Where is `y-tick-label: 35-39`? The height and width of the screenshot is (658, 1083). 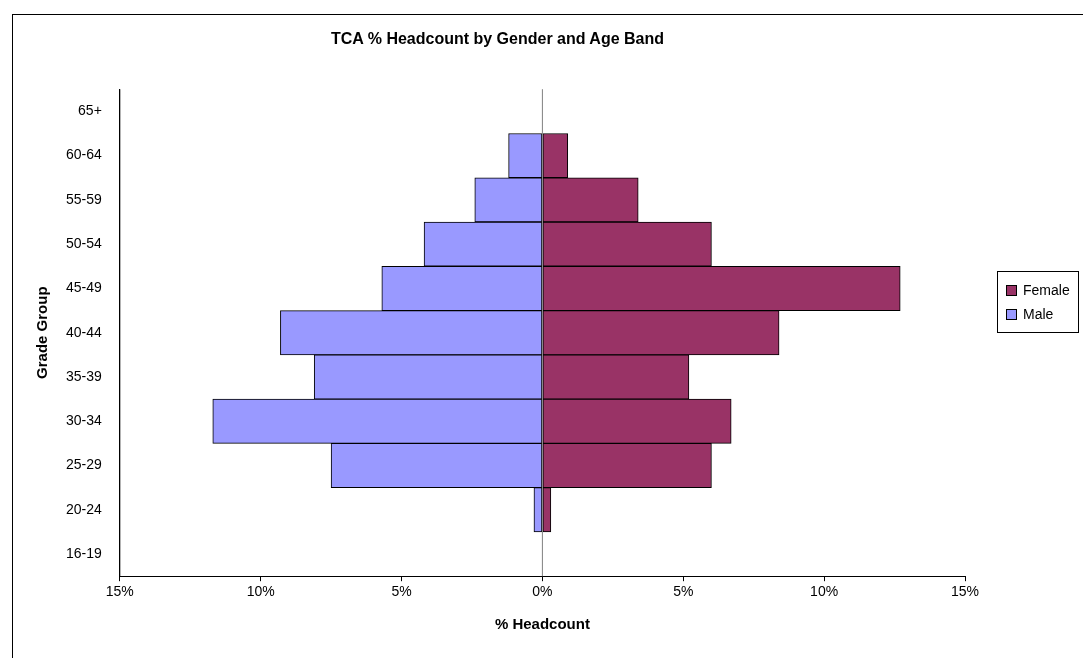 y-tick-label: 35-39 is located at coordinates (84, 375).